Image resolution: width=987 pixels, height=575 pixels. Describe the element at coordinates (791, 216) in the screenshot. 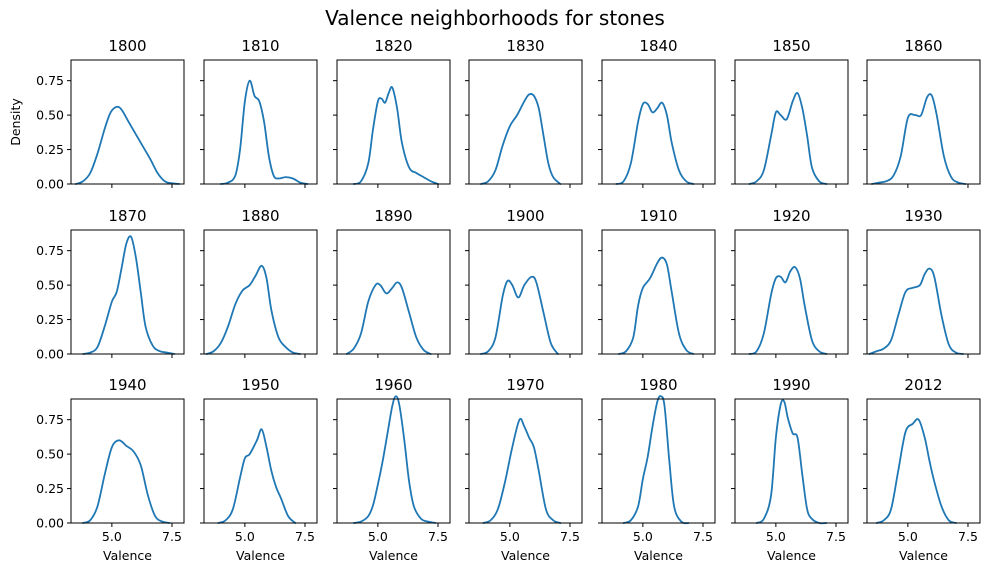

I see `panel-title: 1920` at that location.